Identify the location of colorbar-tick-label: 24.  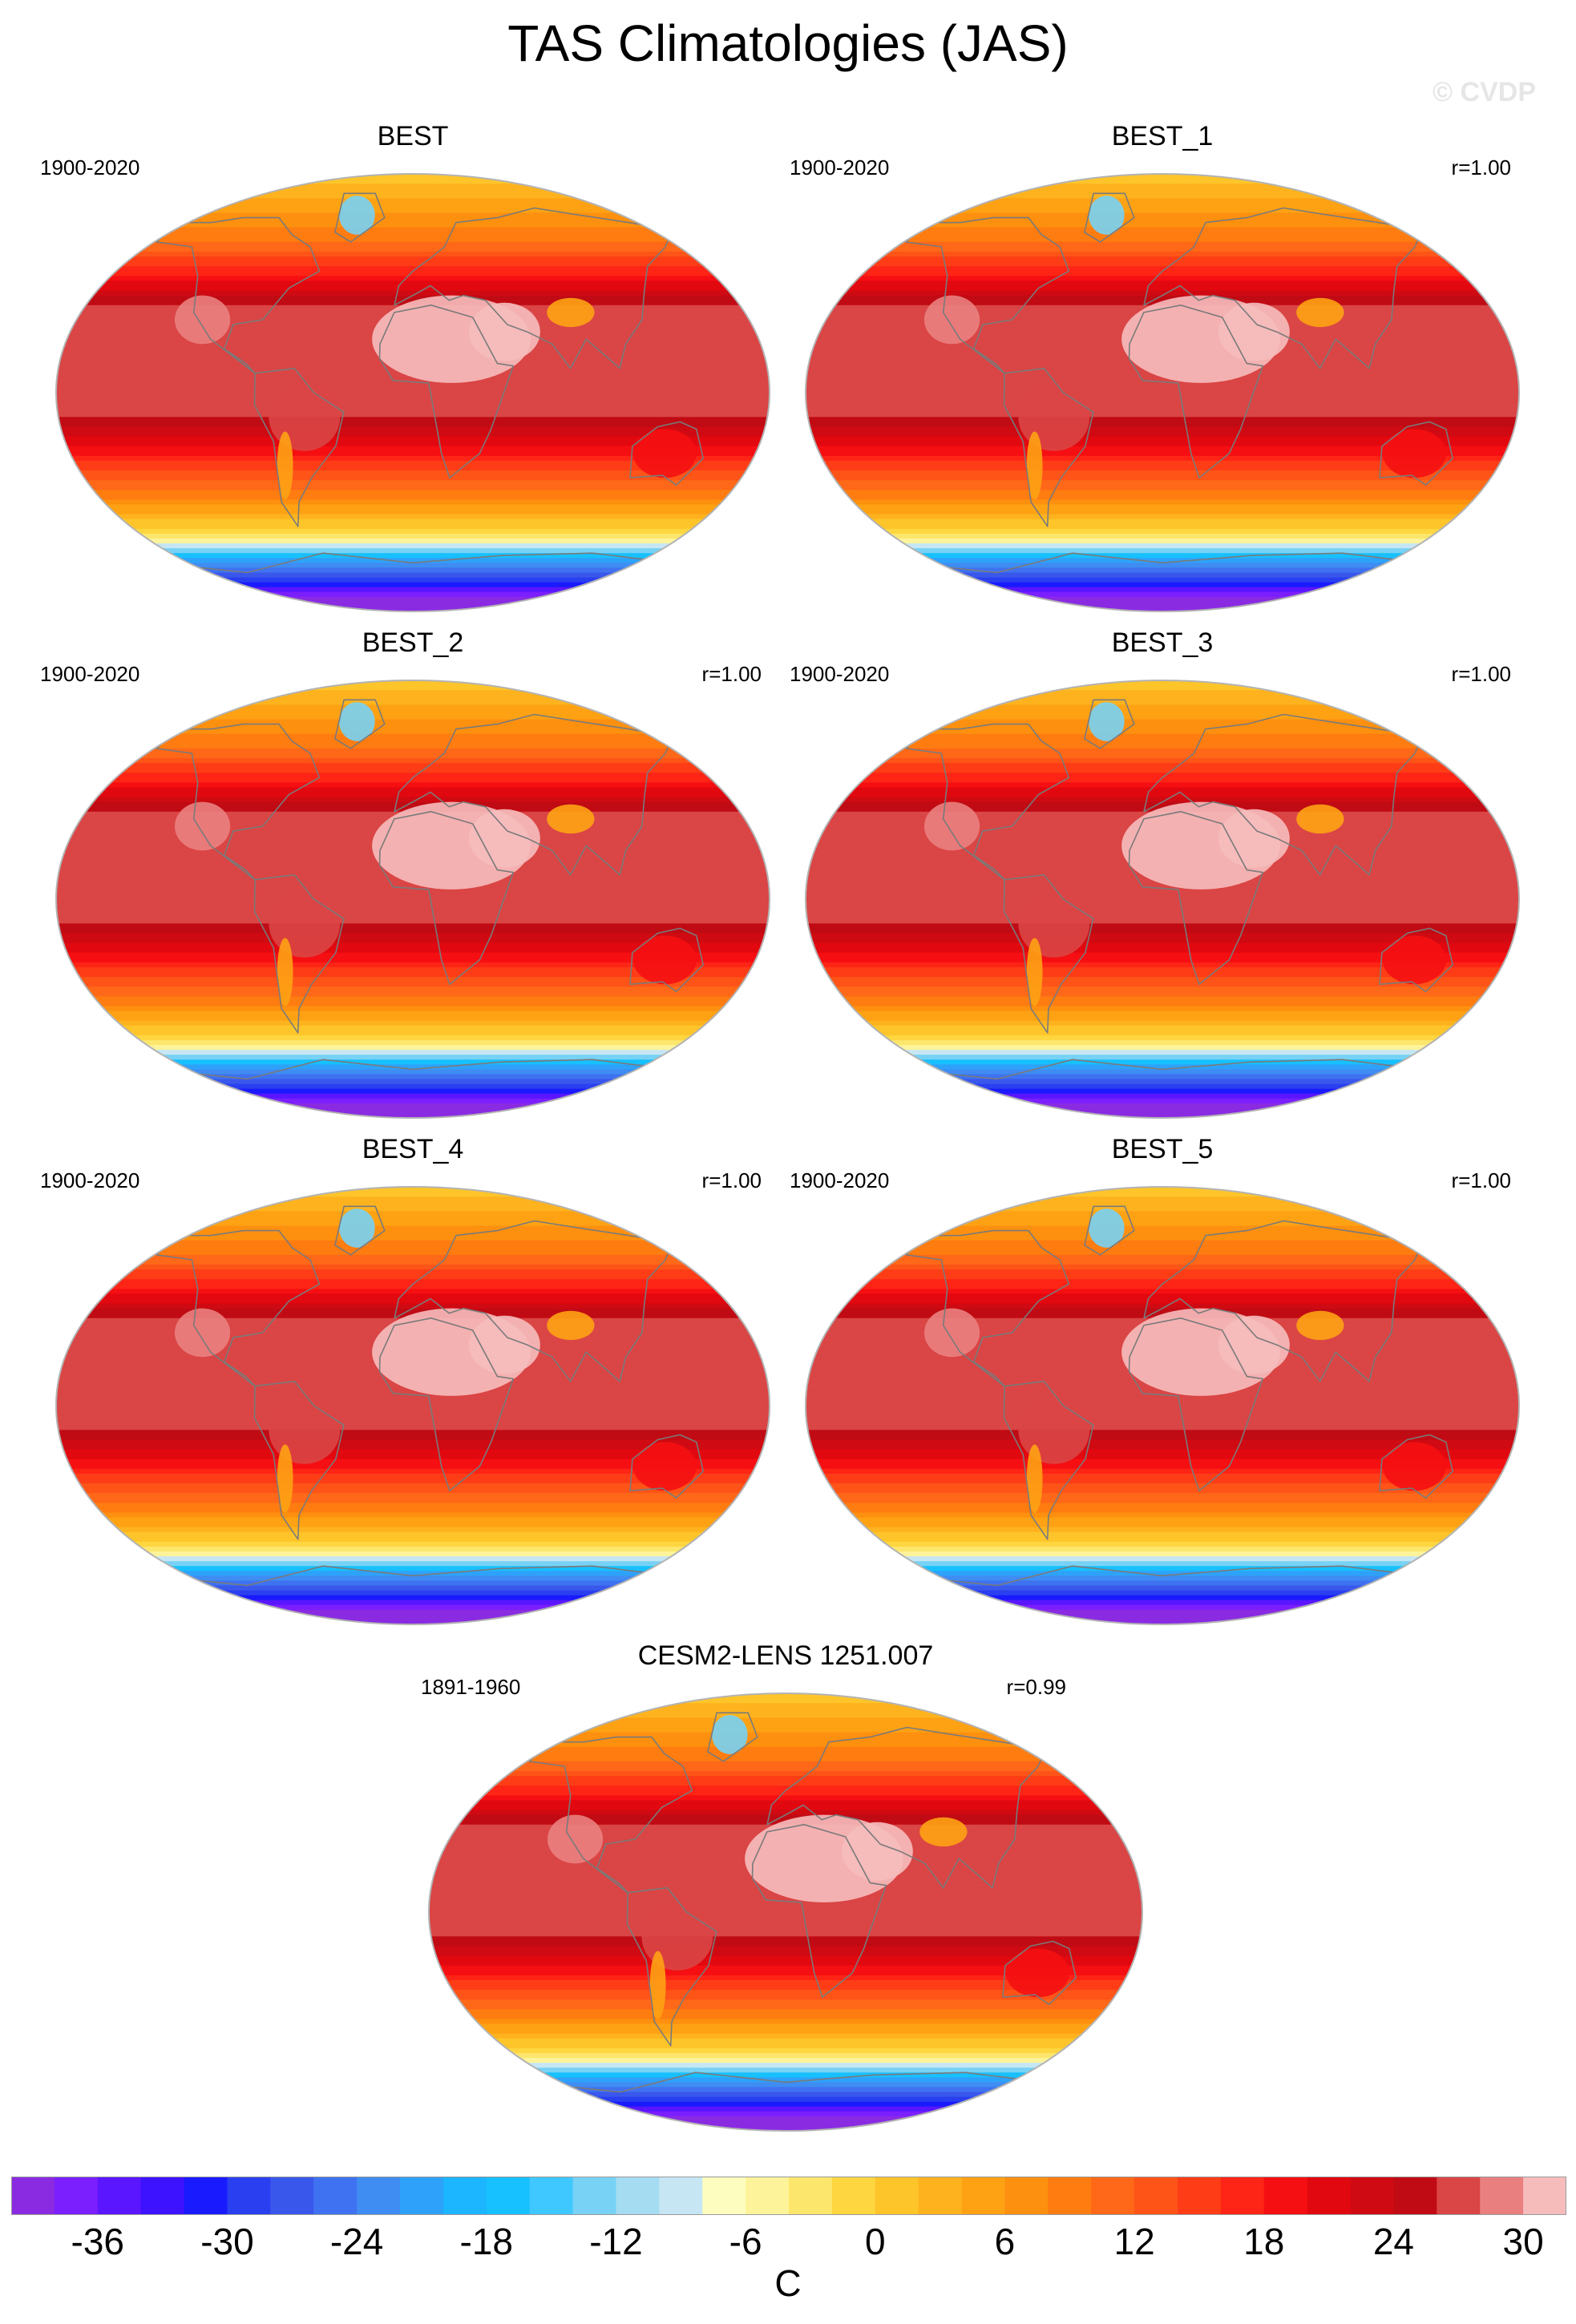
(1393, 2241).